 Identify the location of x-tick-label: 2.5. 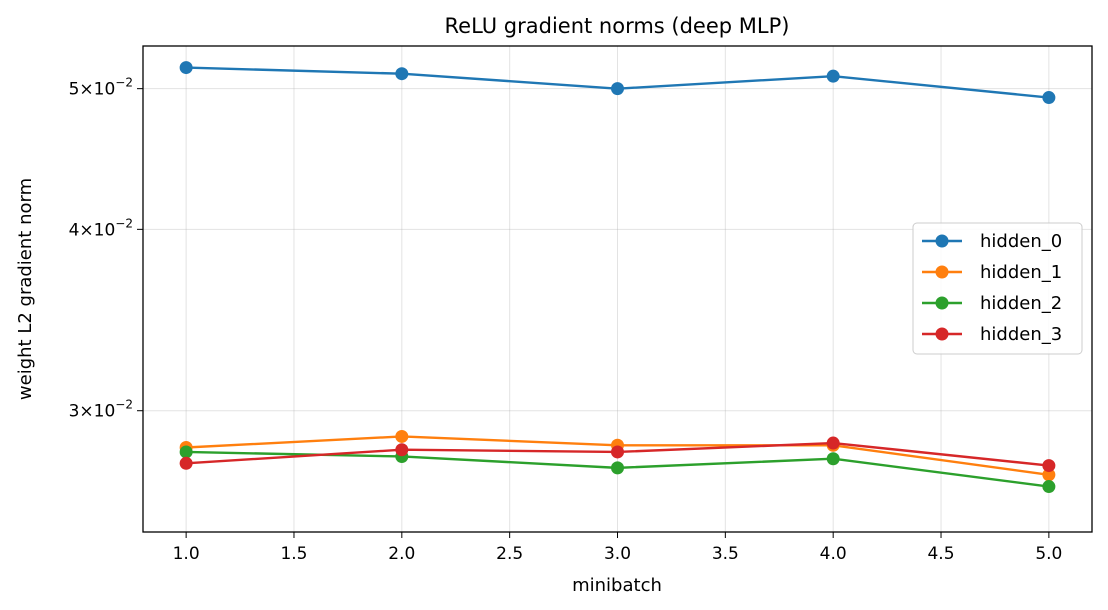
(509, 554).